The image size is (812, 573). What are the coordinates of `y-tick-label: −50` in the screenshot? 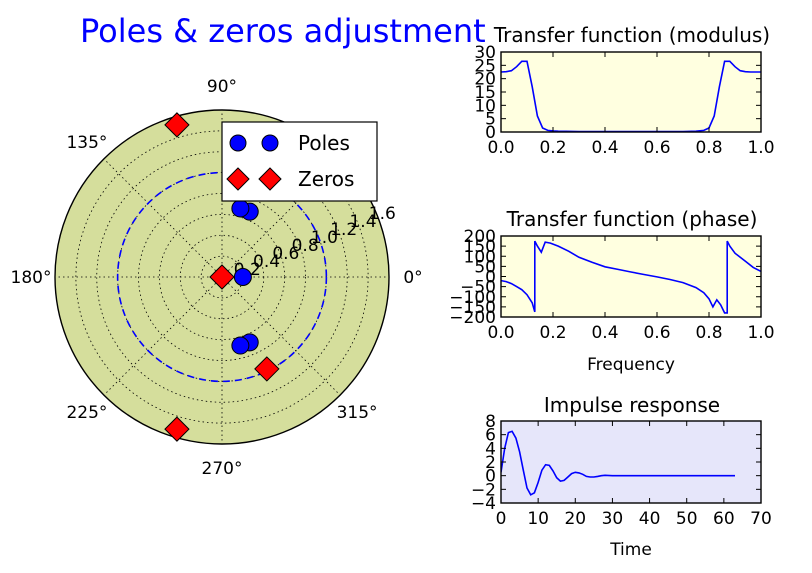 It's located at (478, 288).